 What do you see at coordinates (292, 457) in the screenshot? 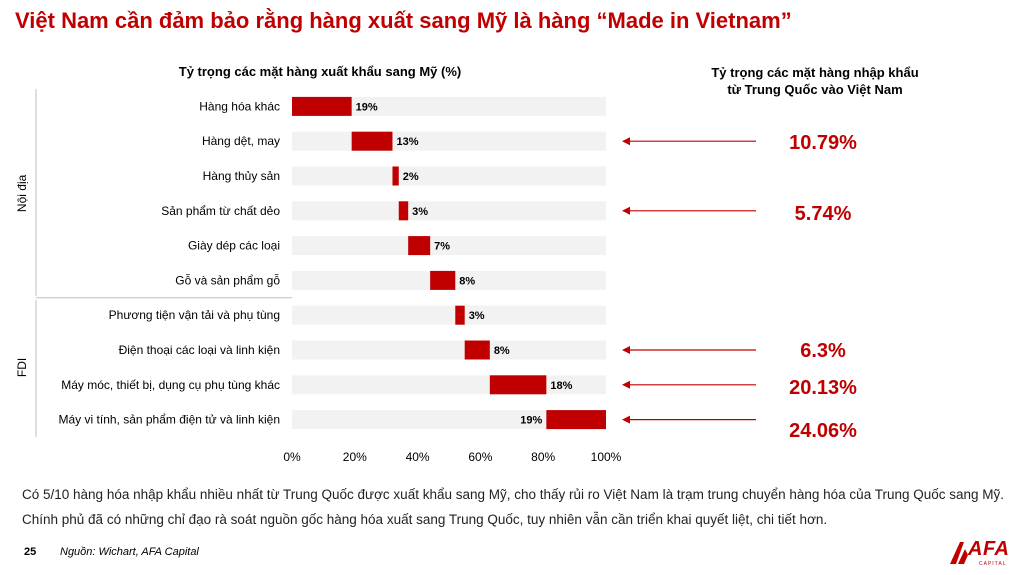
I see `x-tick-label: 0%` at bounding box center [292, 457].